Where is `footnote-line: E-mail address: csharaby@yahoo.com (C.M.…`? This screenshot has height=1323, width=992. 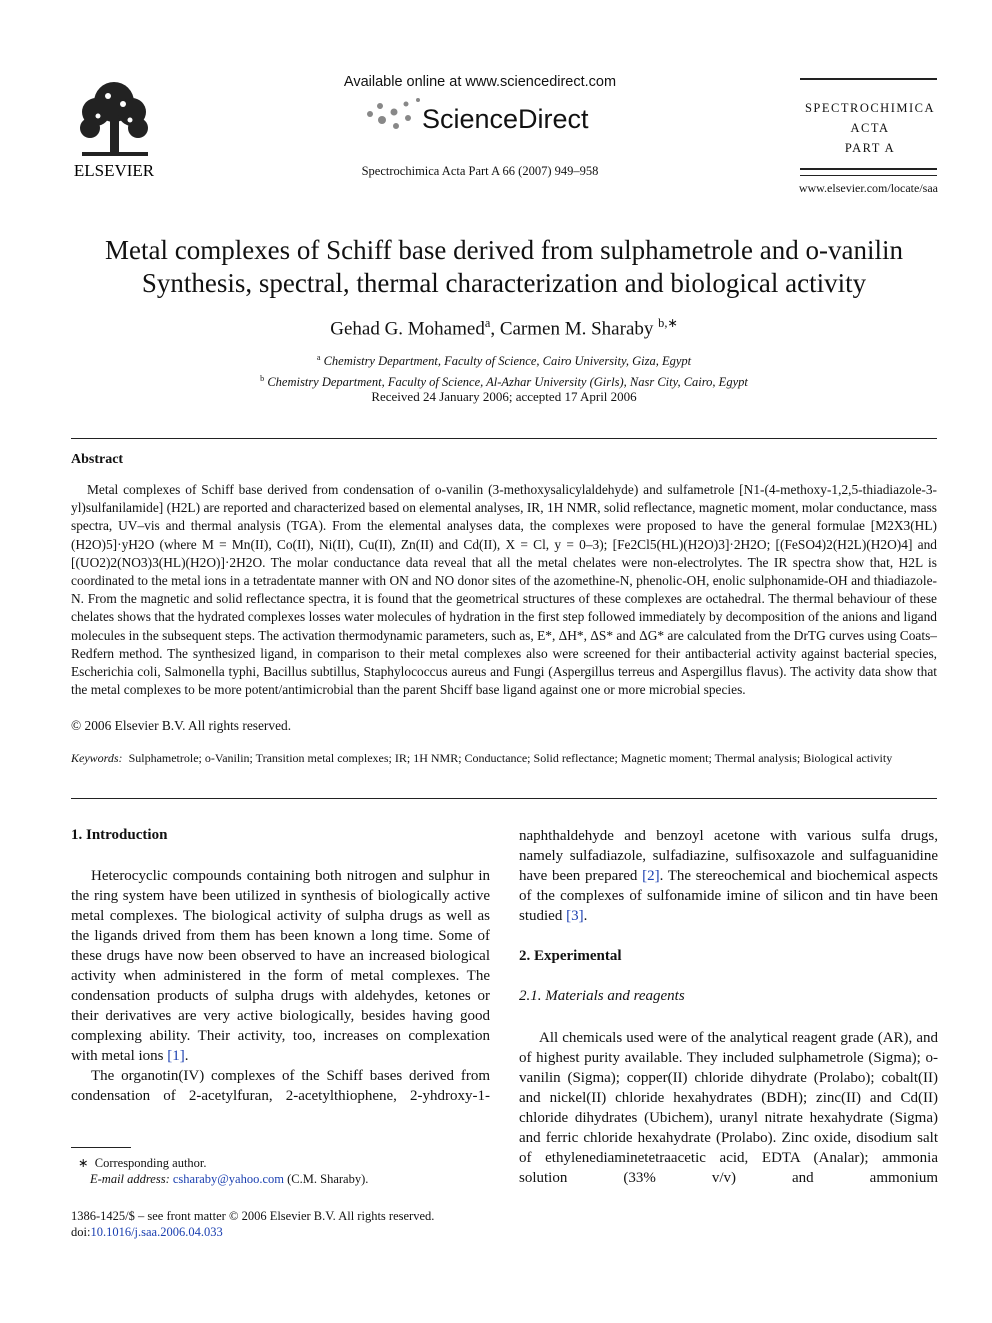 footnote-line: E-mail address: csharaby@yahoo.com (C.M.… is located at coordinates (223, 1179).